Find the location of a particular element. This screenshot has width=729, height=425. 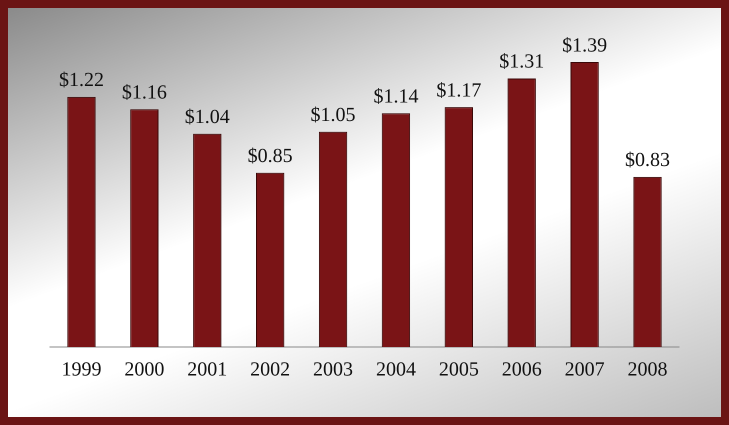

x-tick-label: 2008 is located at coordinates (648, 369).